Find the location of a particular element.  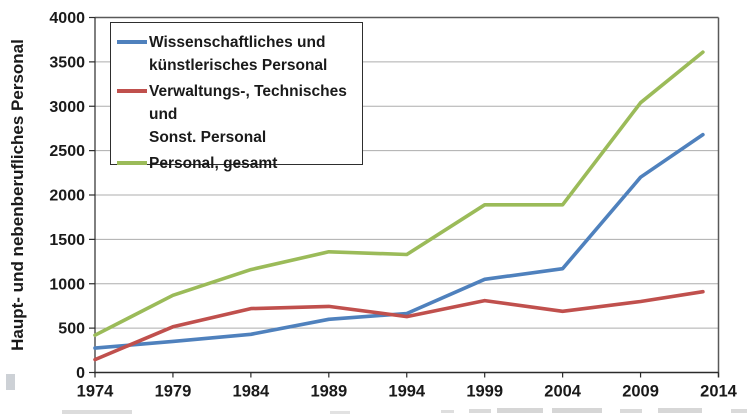

y-tick-label: 1000 is located at coordinates (67, 284).